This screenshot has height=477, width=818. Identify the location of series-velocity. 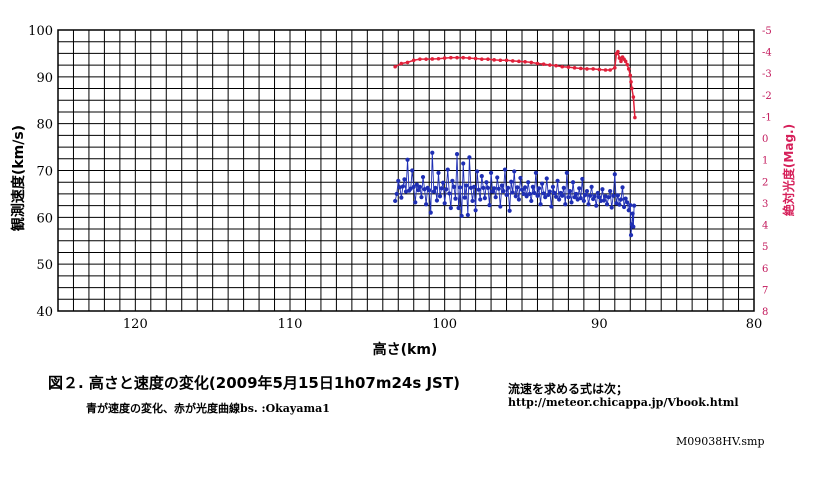
(515, 194).